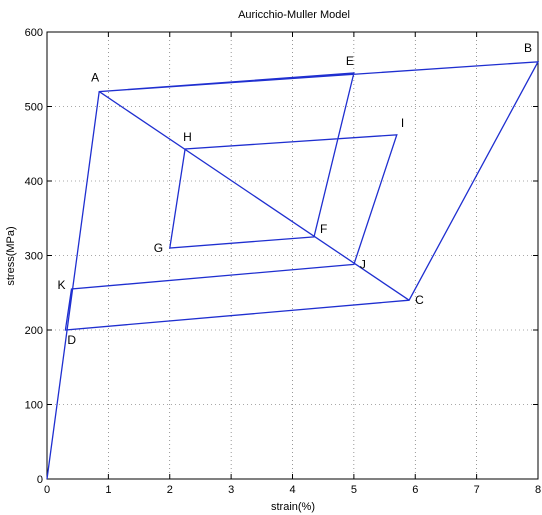 This screenshot has height=515, width=542. Describe the element at coordinates (34, 331) in the screenshot. I see `y-tick-label: 200` at that location.